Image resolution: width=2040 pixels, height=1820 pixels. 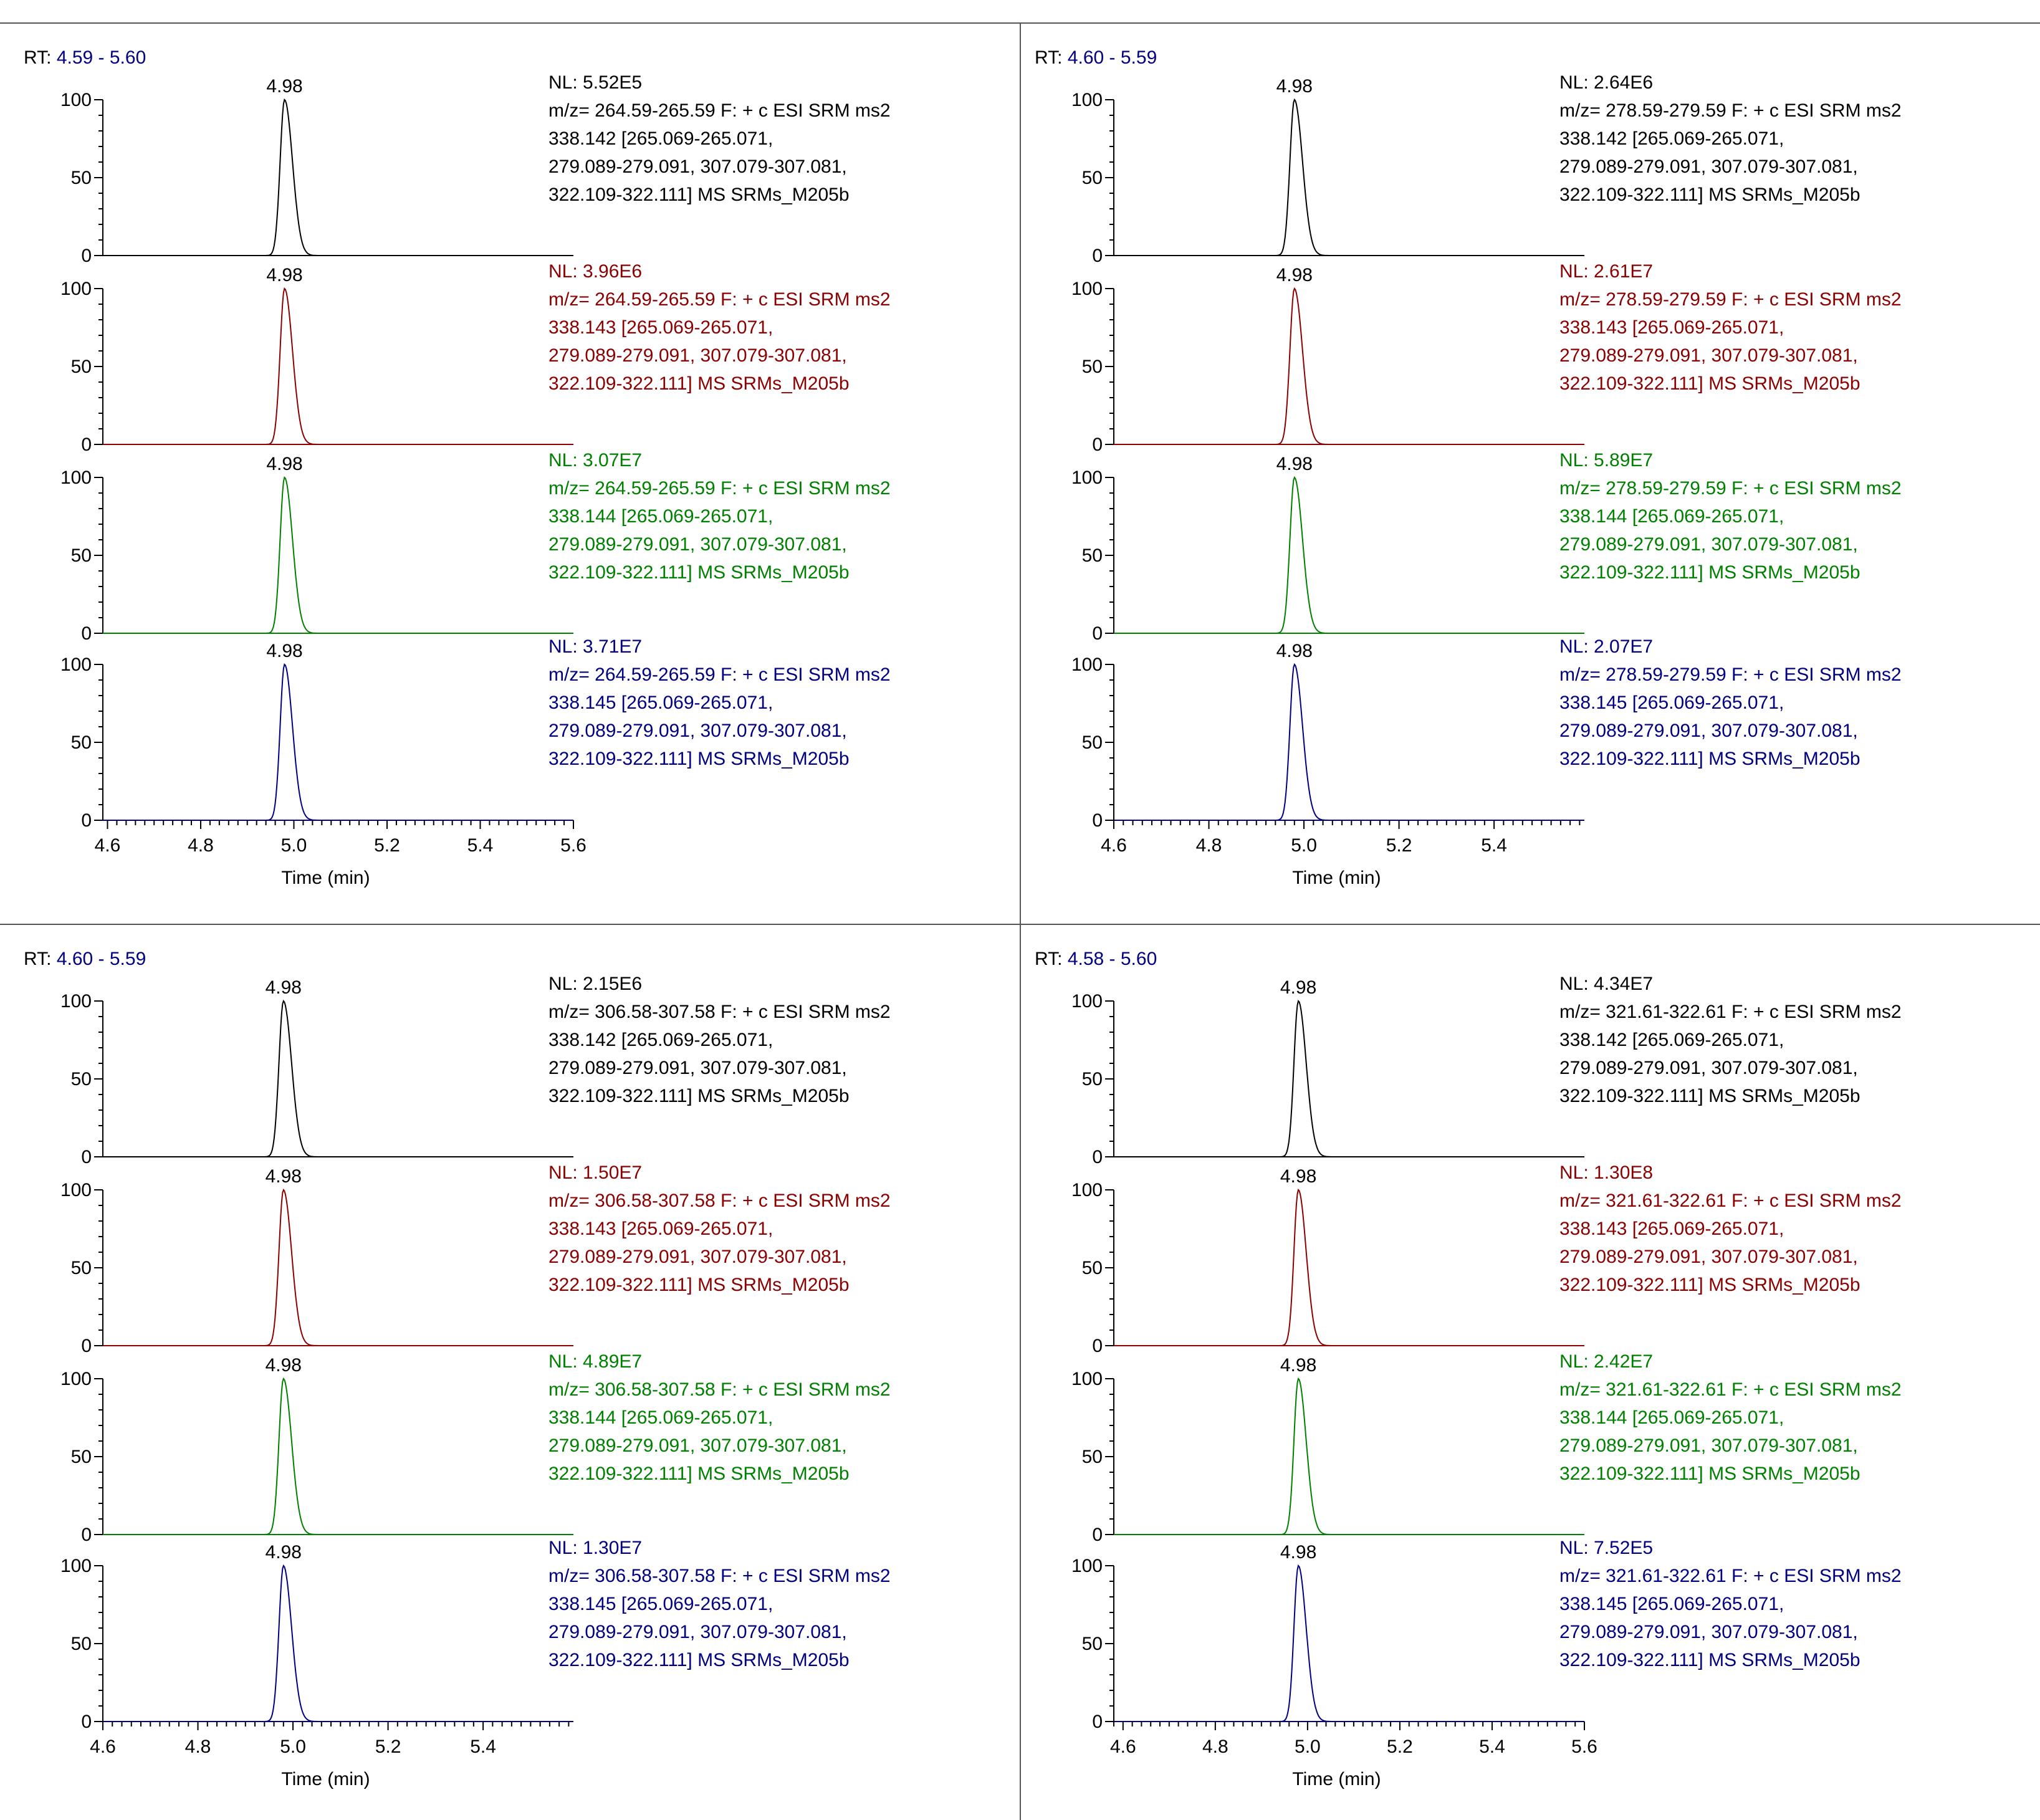 What do you see at coordinates (1606, 271) in the screenshot?
I see `nl-value: NL: 2.61E7` at bounding box center [1606, 271].